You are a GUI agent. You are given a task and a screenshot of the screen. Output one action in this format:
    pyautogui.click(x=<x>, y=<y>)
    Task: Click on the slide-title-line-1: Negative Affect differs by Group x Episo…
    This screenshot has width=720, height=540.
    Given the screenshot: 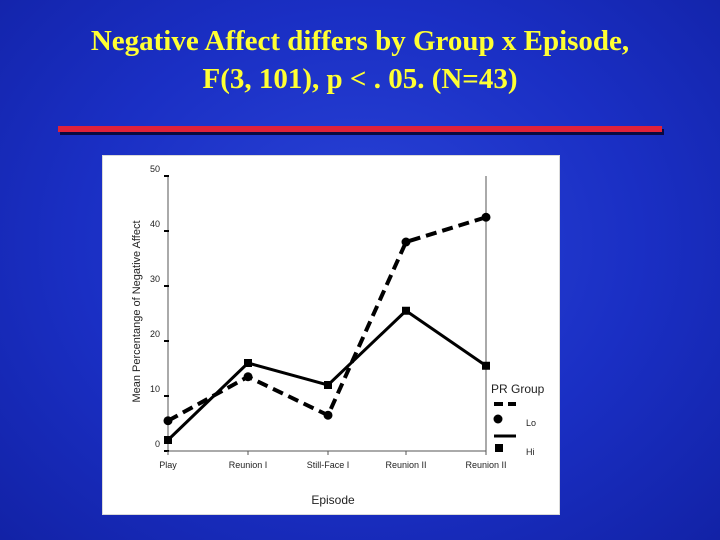 What is the action you would take?
    pyautogui.click(x=360, y=41)
    